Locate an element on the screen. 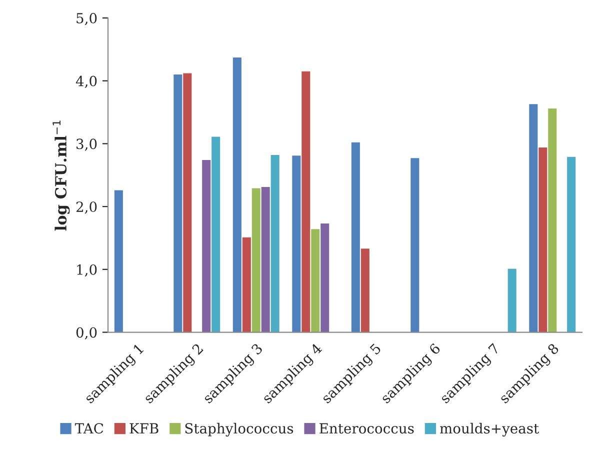 The height and width of the screenshot is (449, 600). y-tick-label: 2,0 is located at coordinates (86, 208).